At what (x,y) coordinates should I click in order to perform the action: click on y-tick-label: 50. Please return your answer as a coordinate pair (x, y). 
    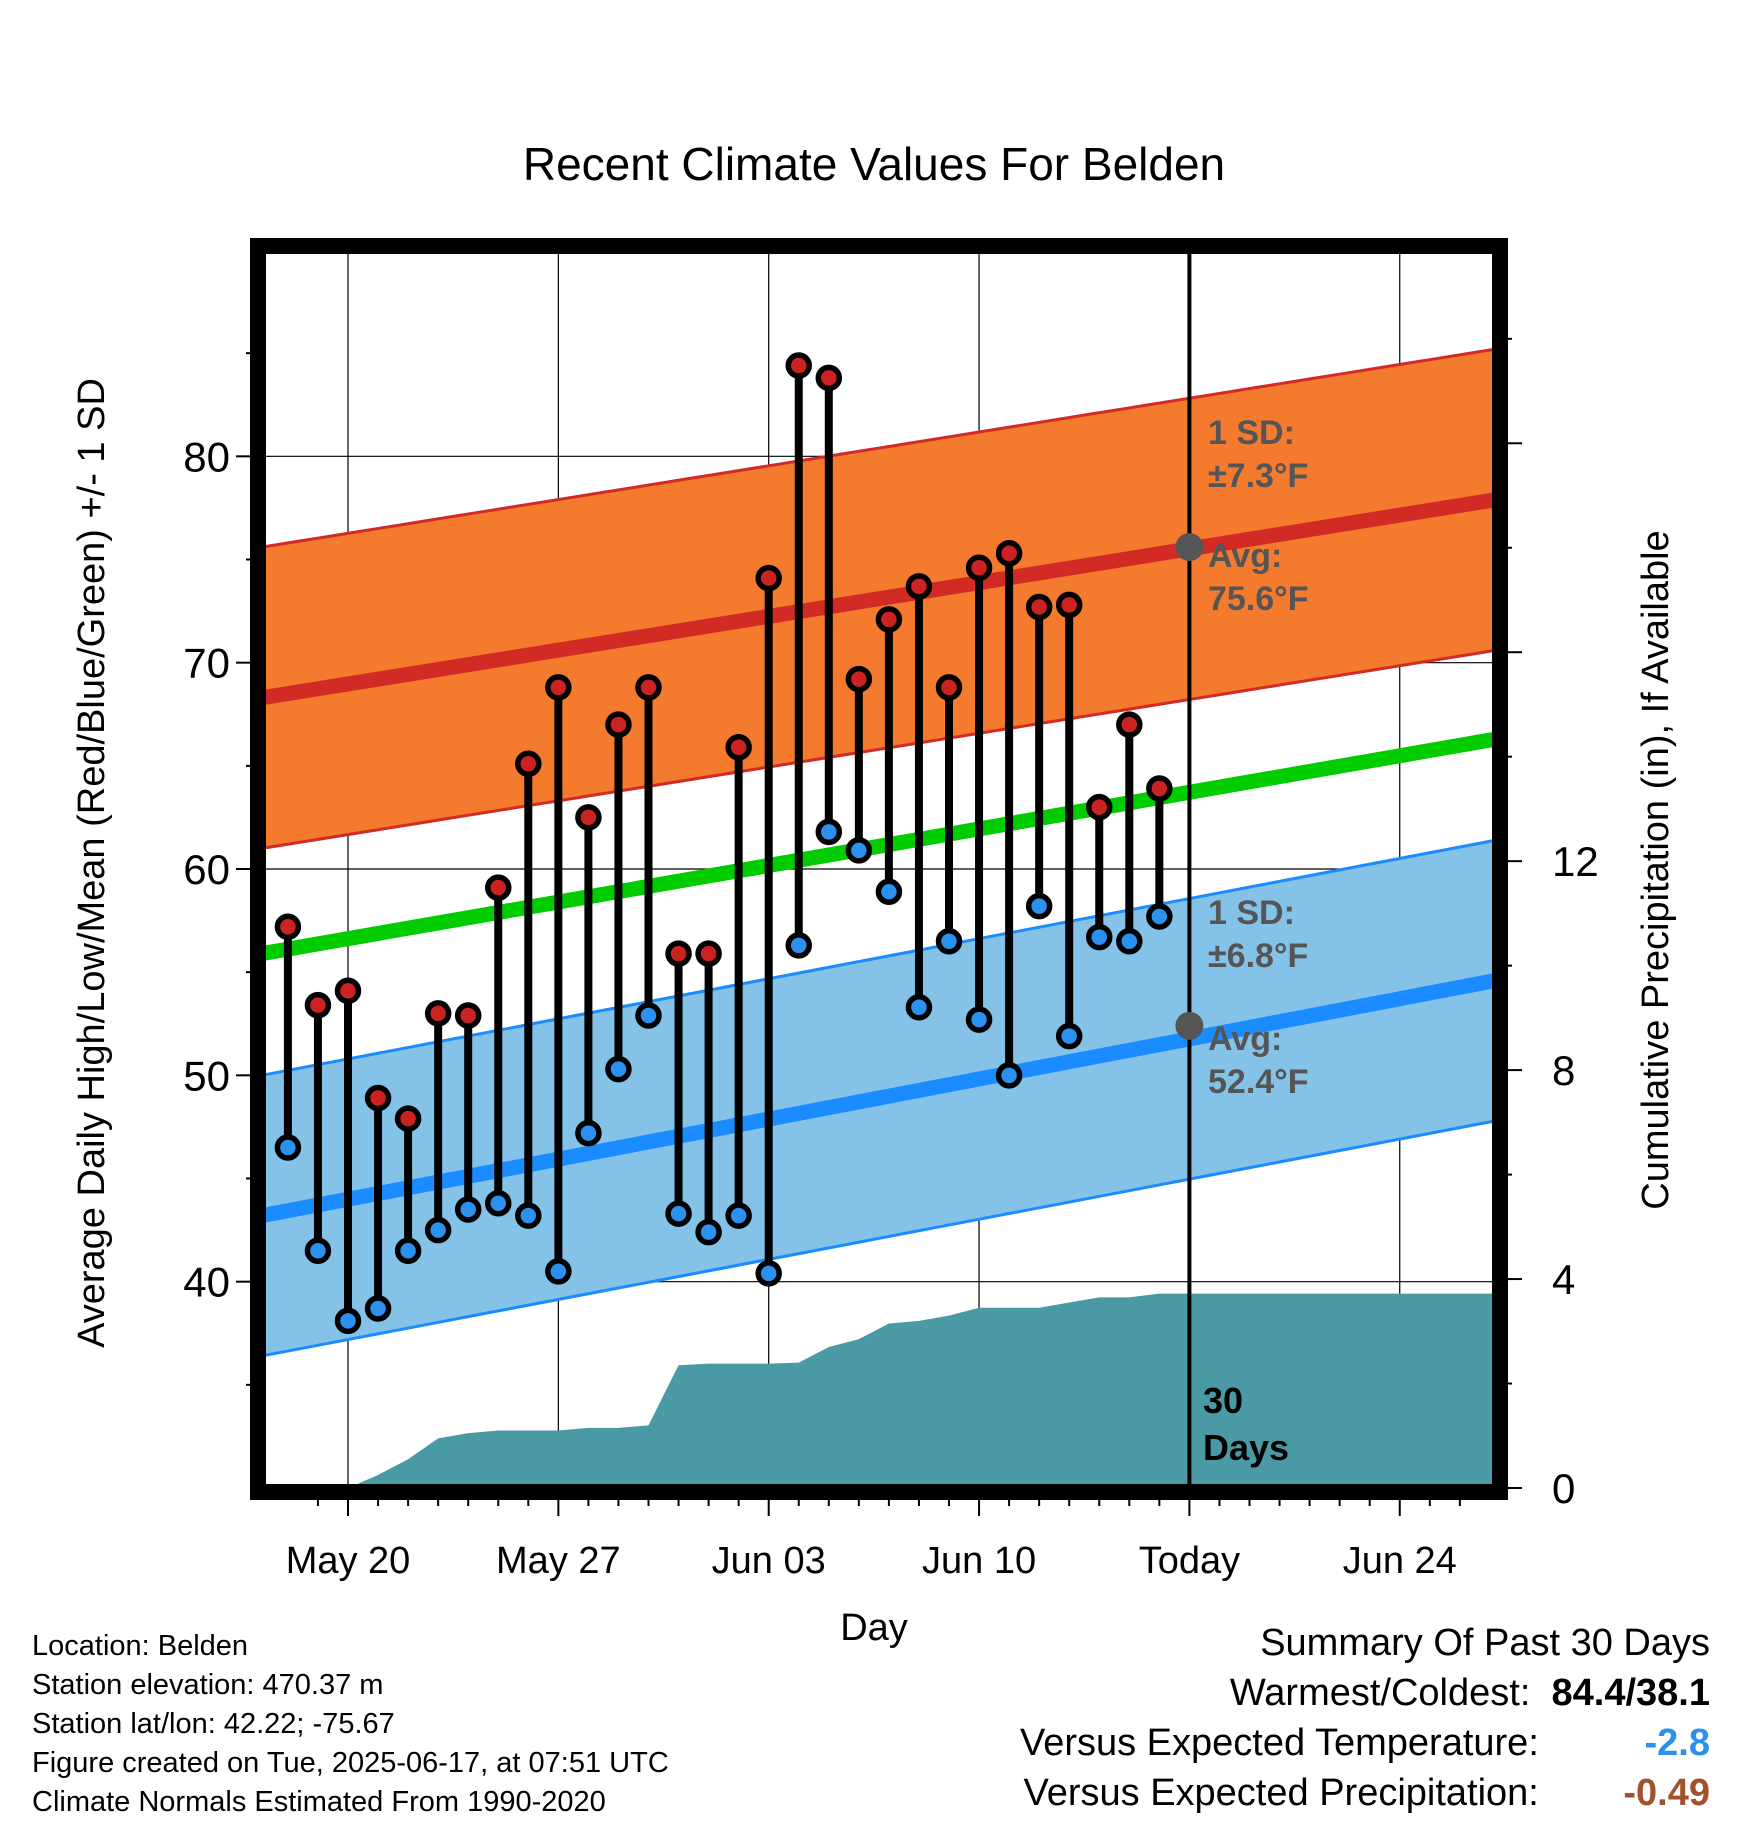
    Looking at the image, I should click on (206, 1075).